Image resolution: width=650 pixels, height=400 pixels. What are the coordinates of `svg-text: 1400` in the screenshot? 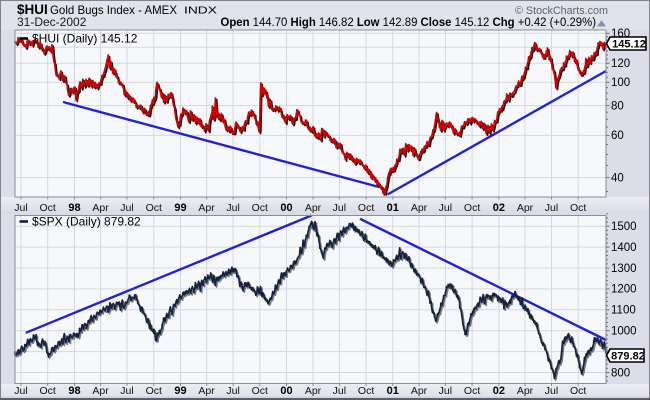 It's located at (624, 248).